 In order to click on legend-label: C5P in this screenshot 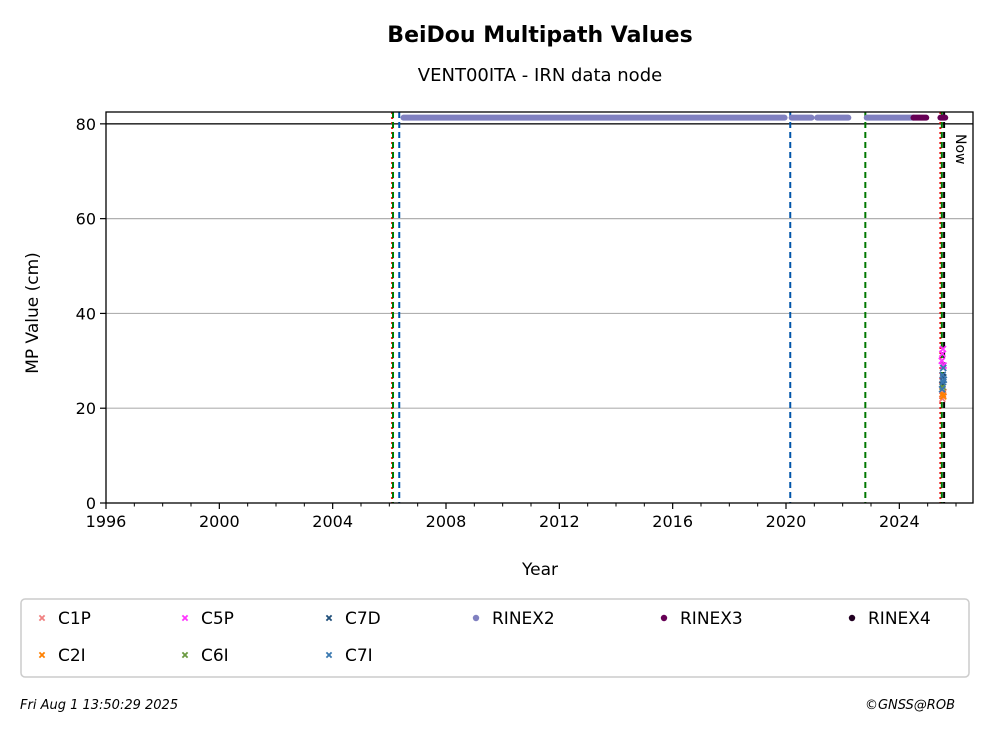, I will do `click(217, 619)`.